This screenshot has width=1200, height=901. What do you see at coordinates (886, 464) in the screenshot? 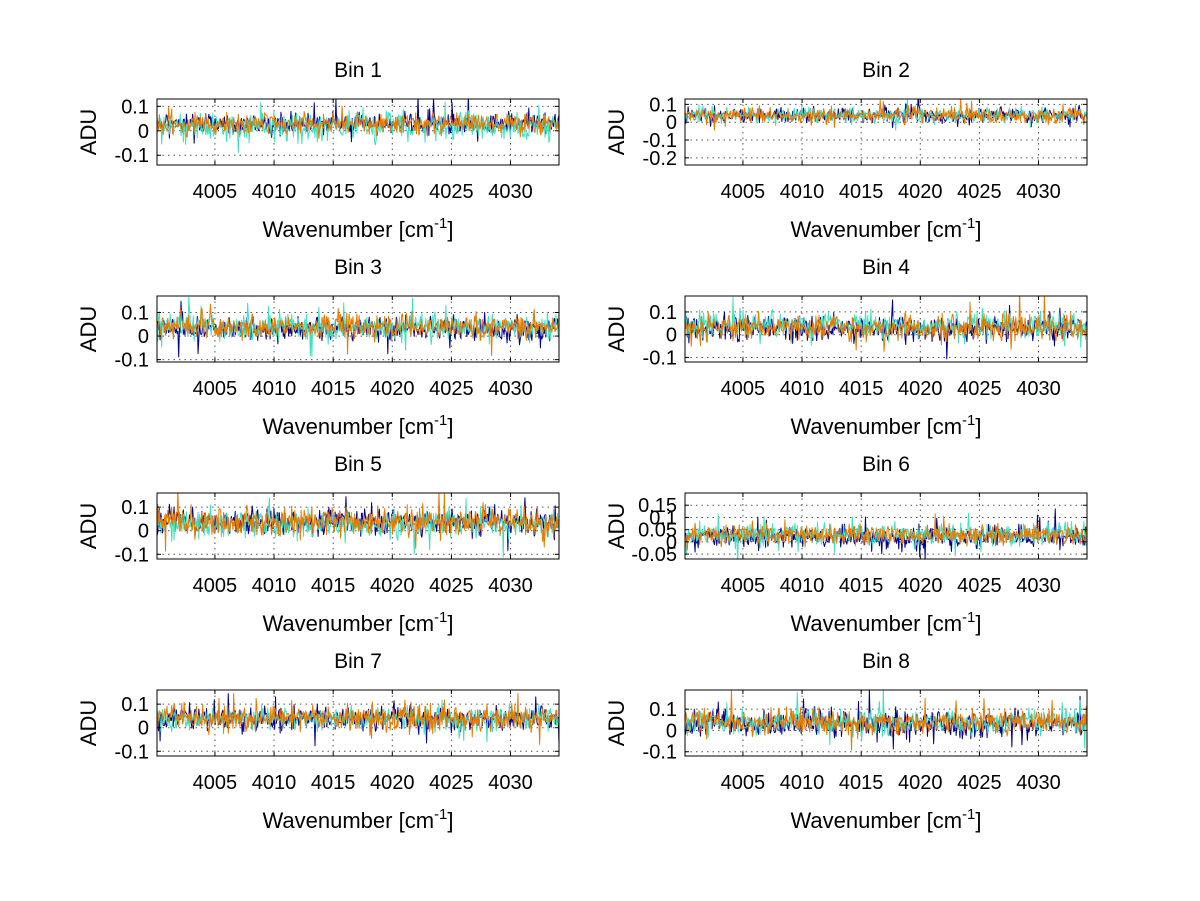
I see `subplot-title: Bin 6` at bounding box center [886, 464].